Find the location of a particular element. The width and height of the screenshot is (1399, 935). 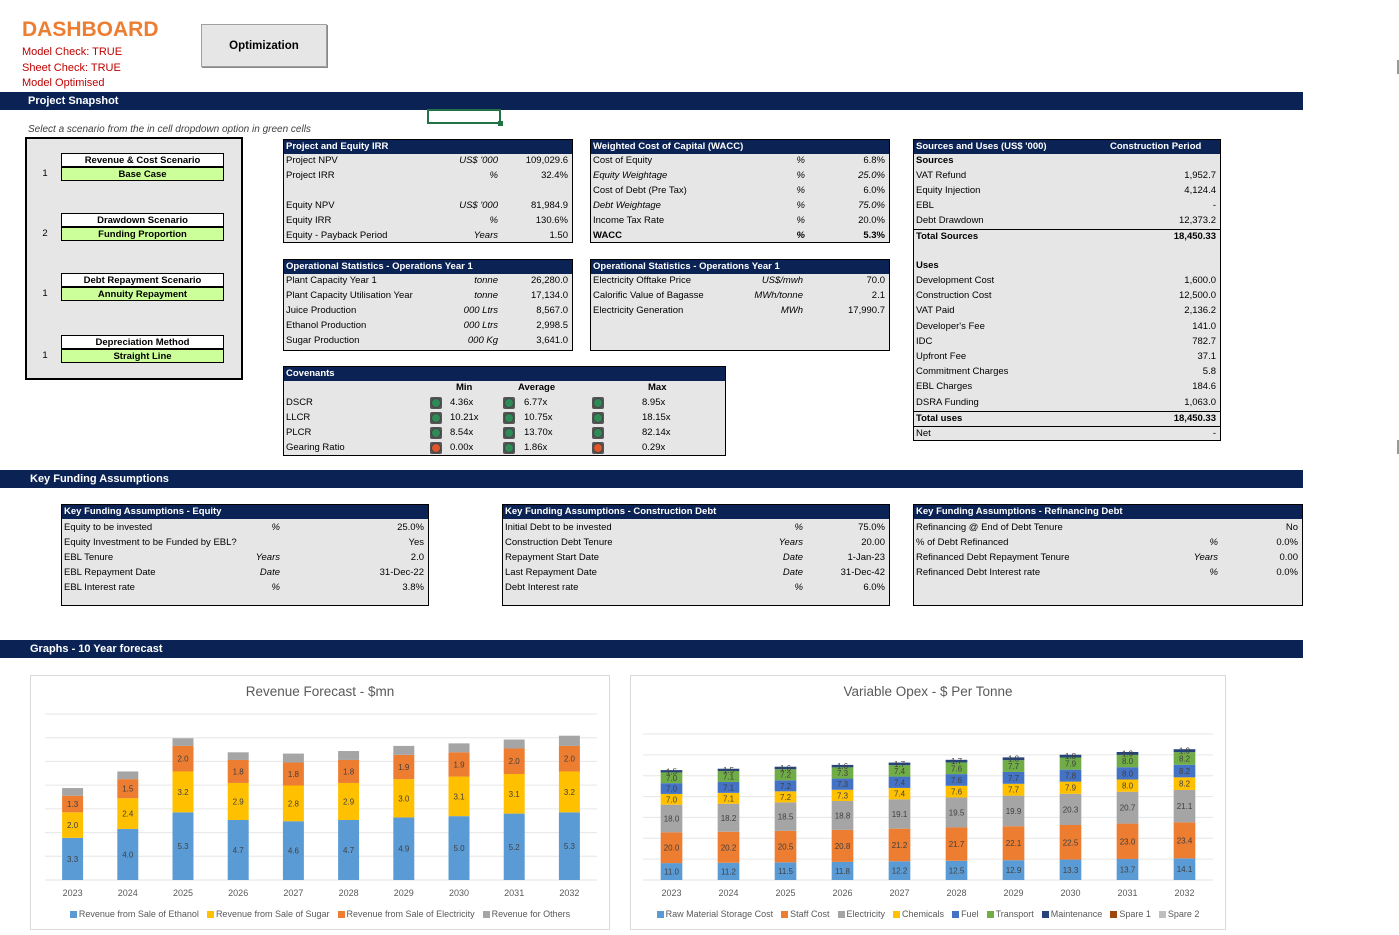

x-tick-label: 2023 is located at coordinates (73, 893).